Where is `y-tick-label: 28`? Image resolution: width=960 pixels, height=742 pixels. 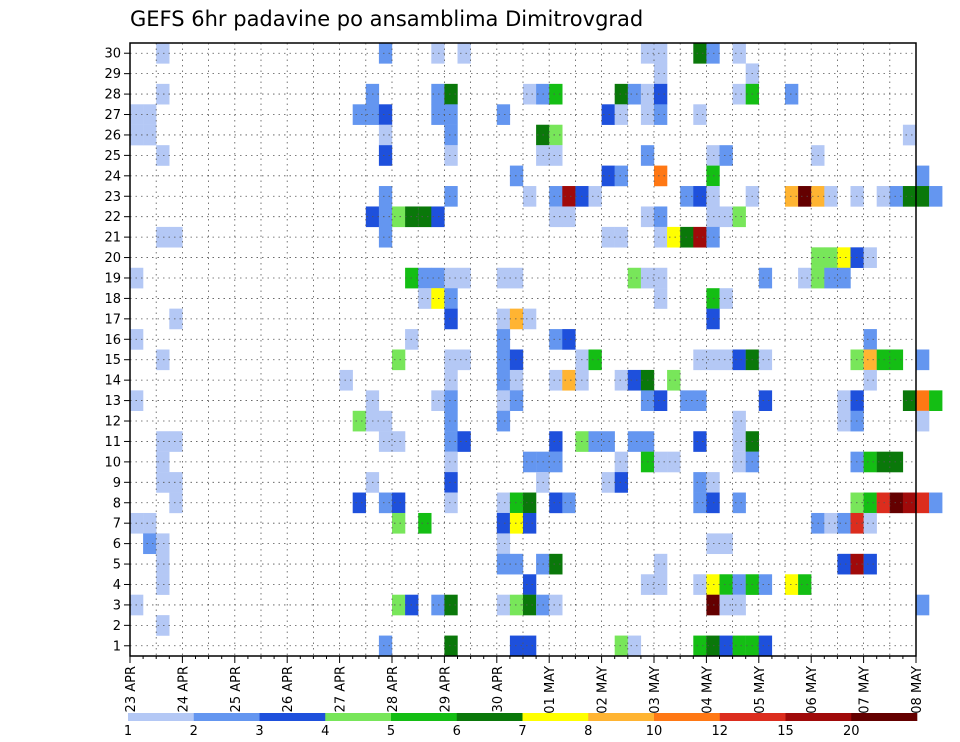 y-tick-label: 28 is located at coordinates (112, 95).